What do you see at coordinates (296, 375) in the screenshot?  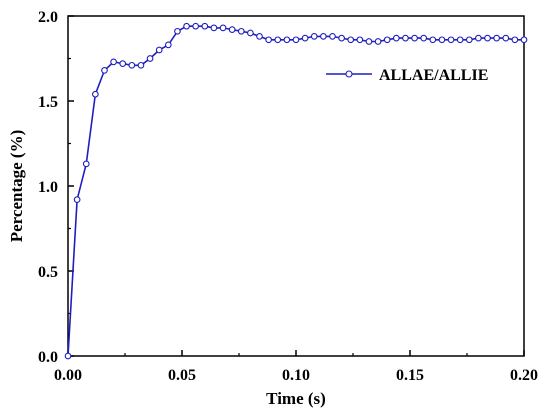 I see `x-tick-label: 0.10` at bounding box center [296, 375].